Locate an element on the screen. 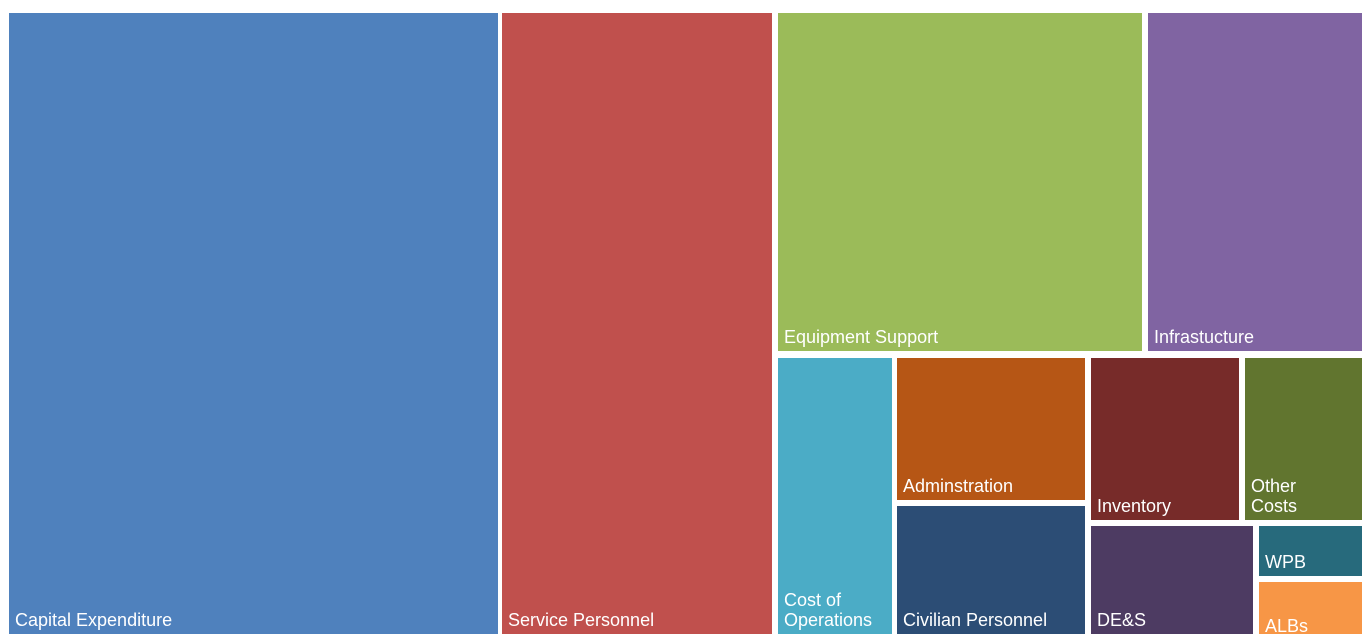 This screenshot has width=1362, height=634. treemap-label-wpb: WPB is located at coordinates (1286, 562).